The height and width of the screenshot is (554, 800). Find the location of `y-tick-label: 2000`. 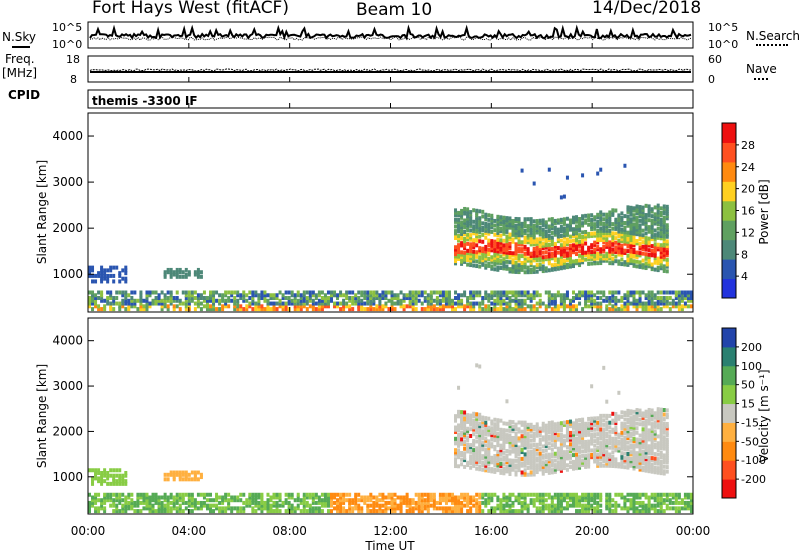

y-tick-label: 2000 is located at coordinates (67, 431).